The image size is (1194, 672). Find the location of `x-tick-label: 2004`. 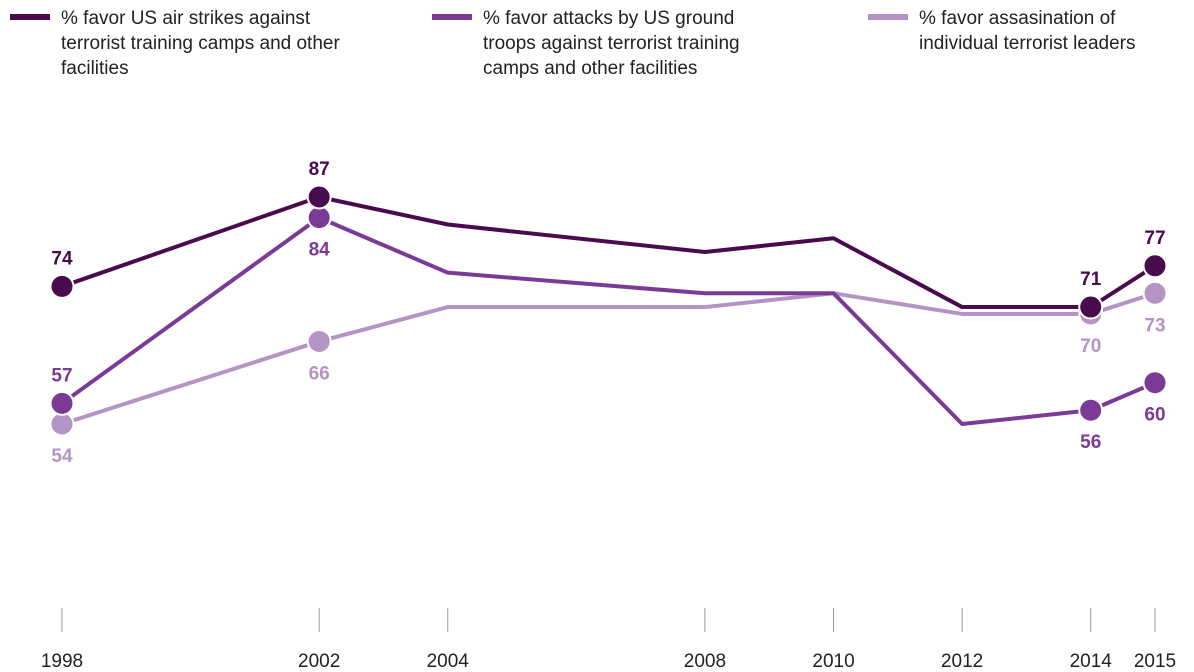

x-tick-label: 2004 is located at coordinates (448, 661).